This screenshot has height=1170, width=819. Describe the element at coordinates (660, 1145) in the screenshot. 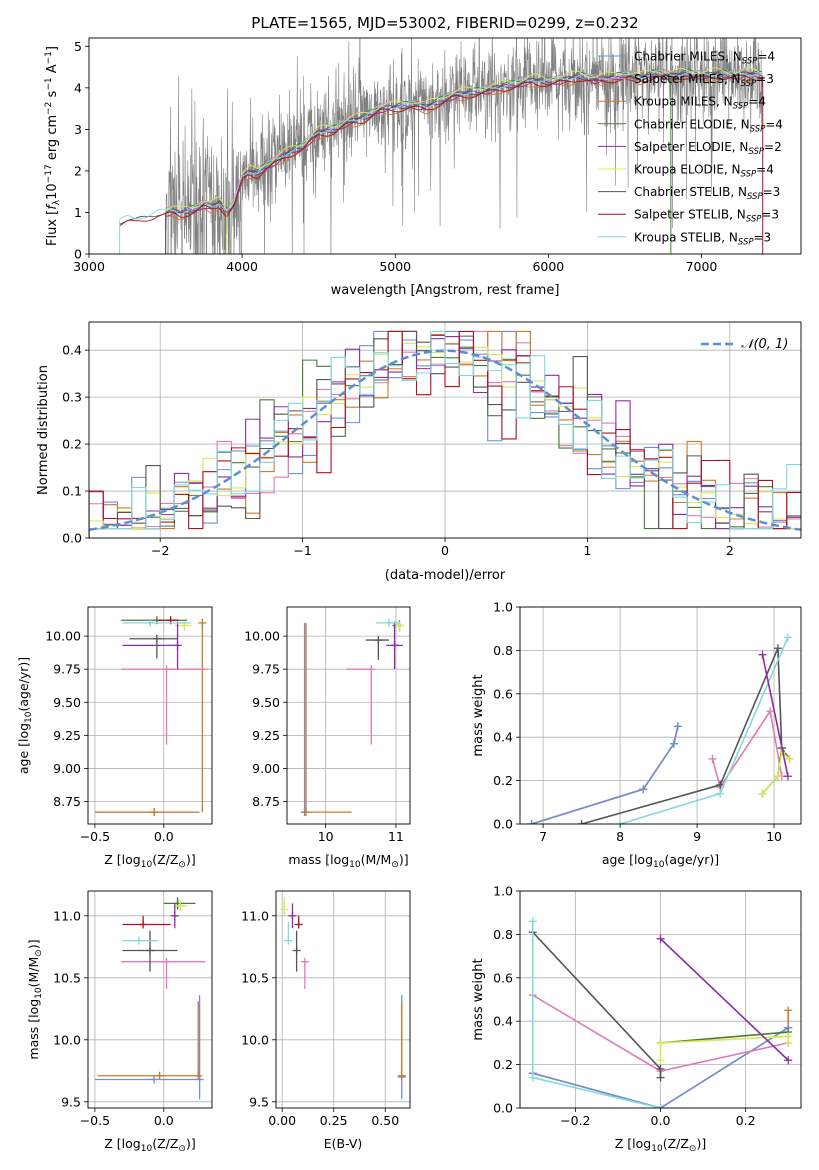

I see `x-axis-label: Z [log10(Z/Z⊙)]` at that location.